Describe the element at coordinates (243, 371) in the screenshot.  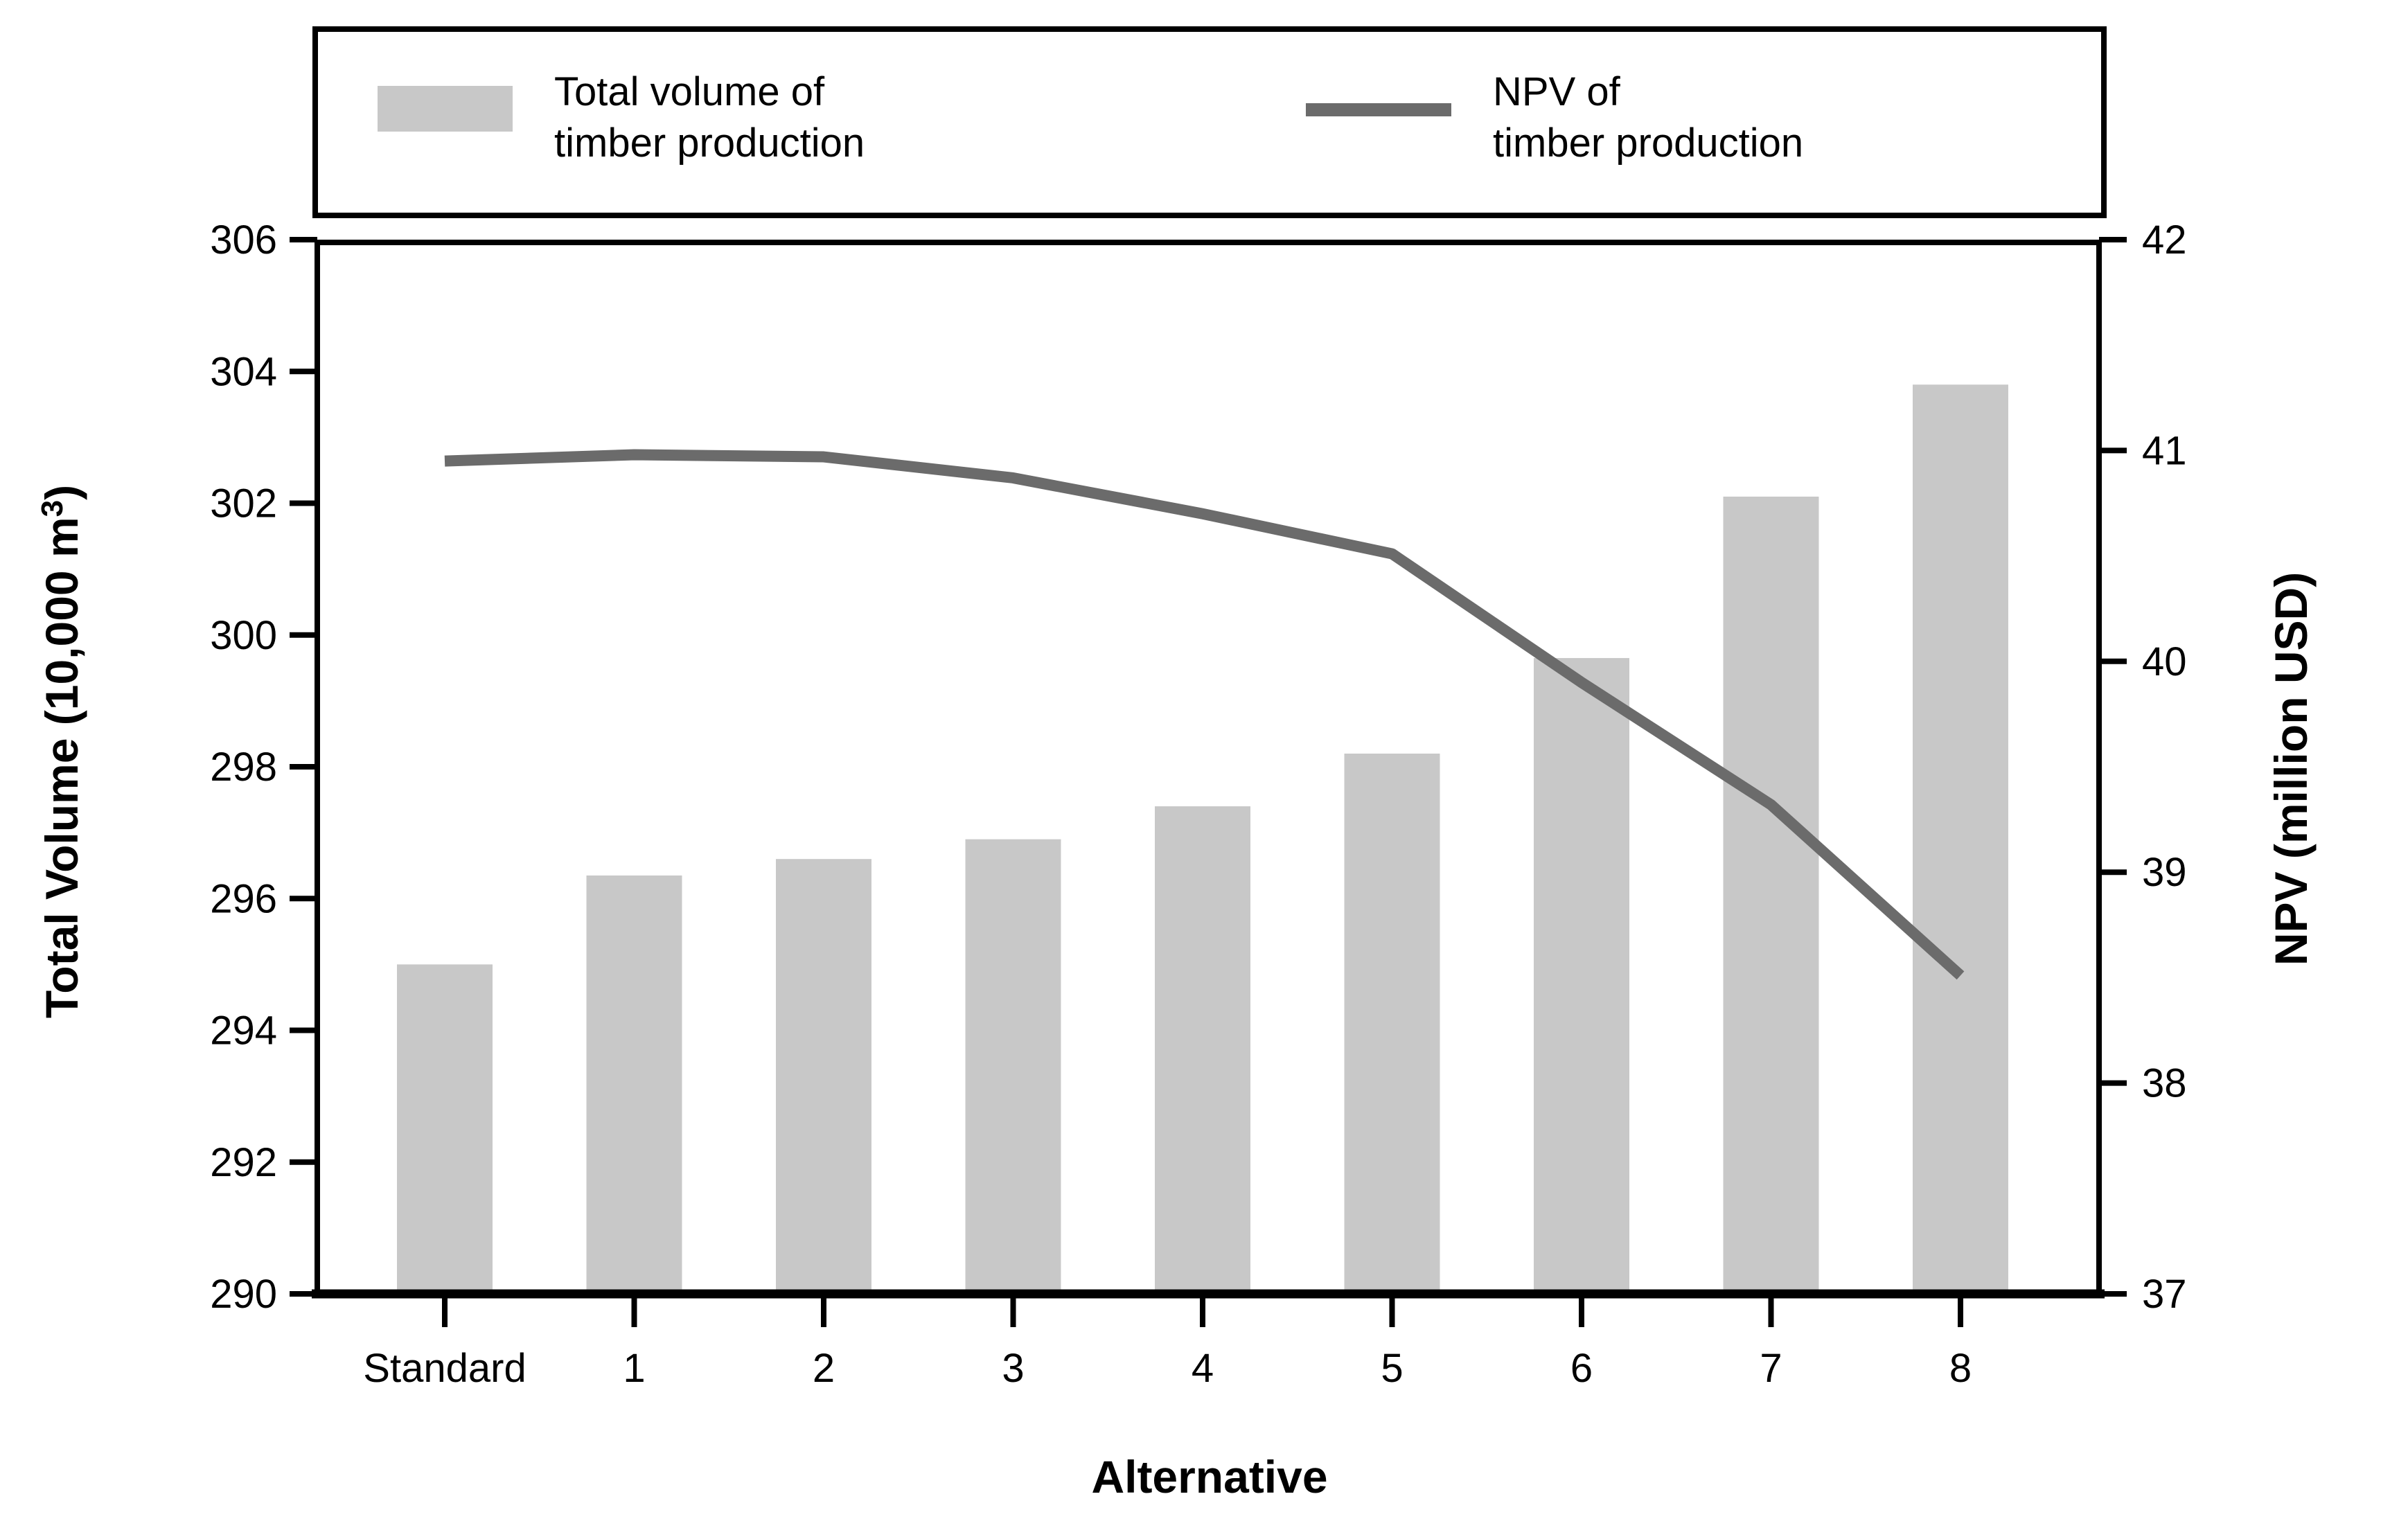
I see `left-tick-label-304: 304` at that location.